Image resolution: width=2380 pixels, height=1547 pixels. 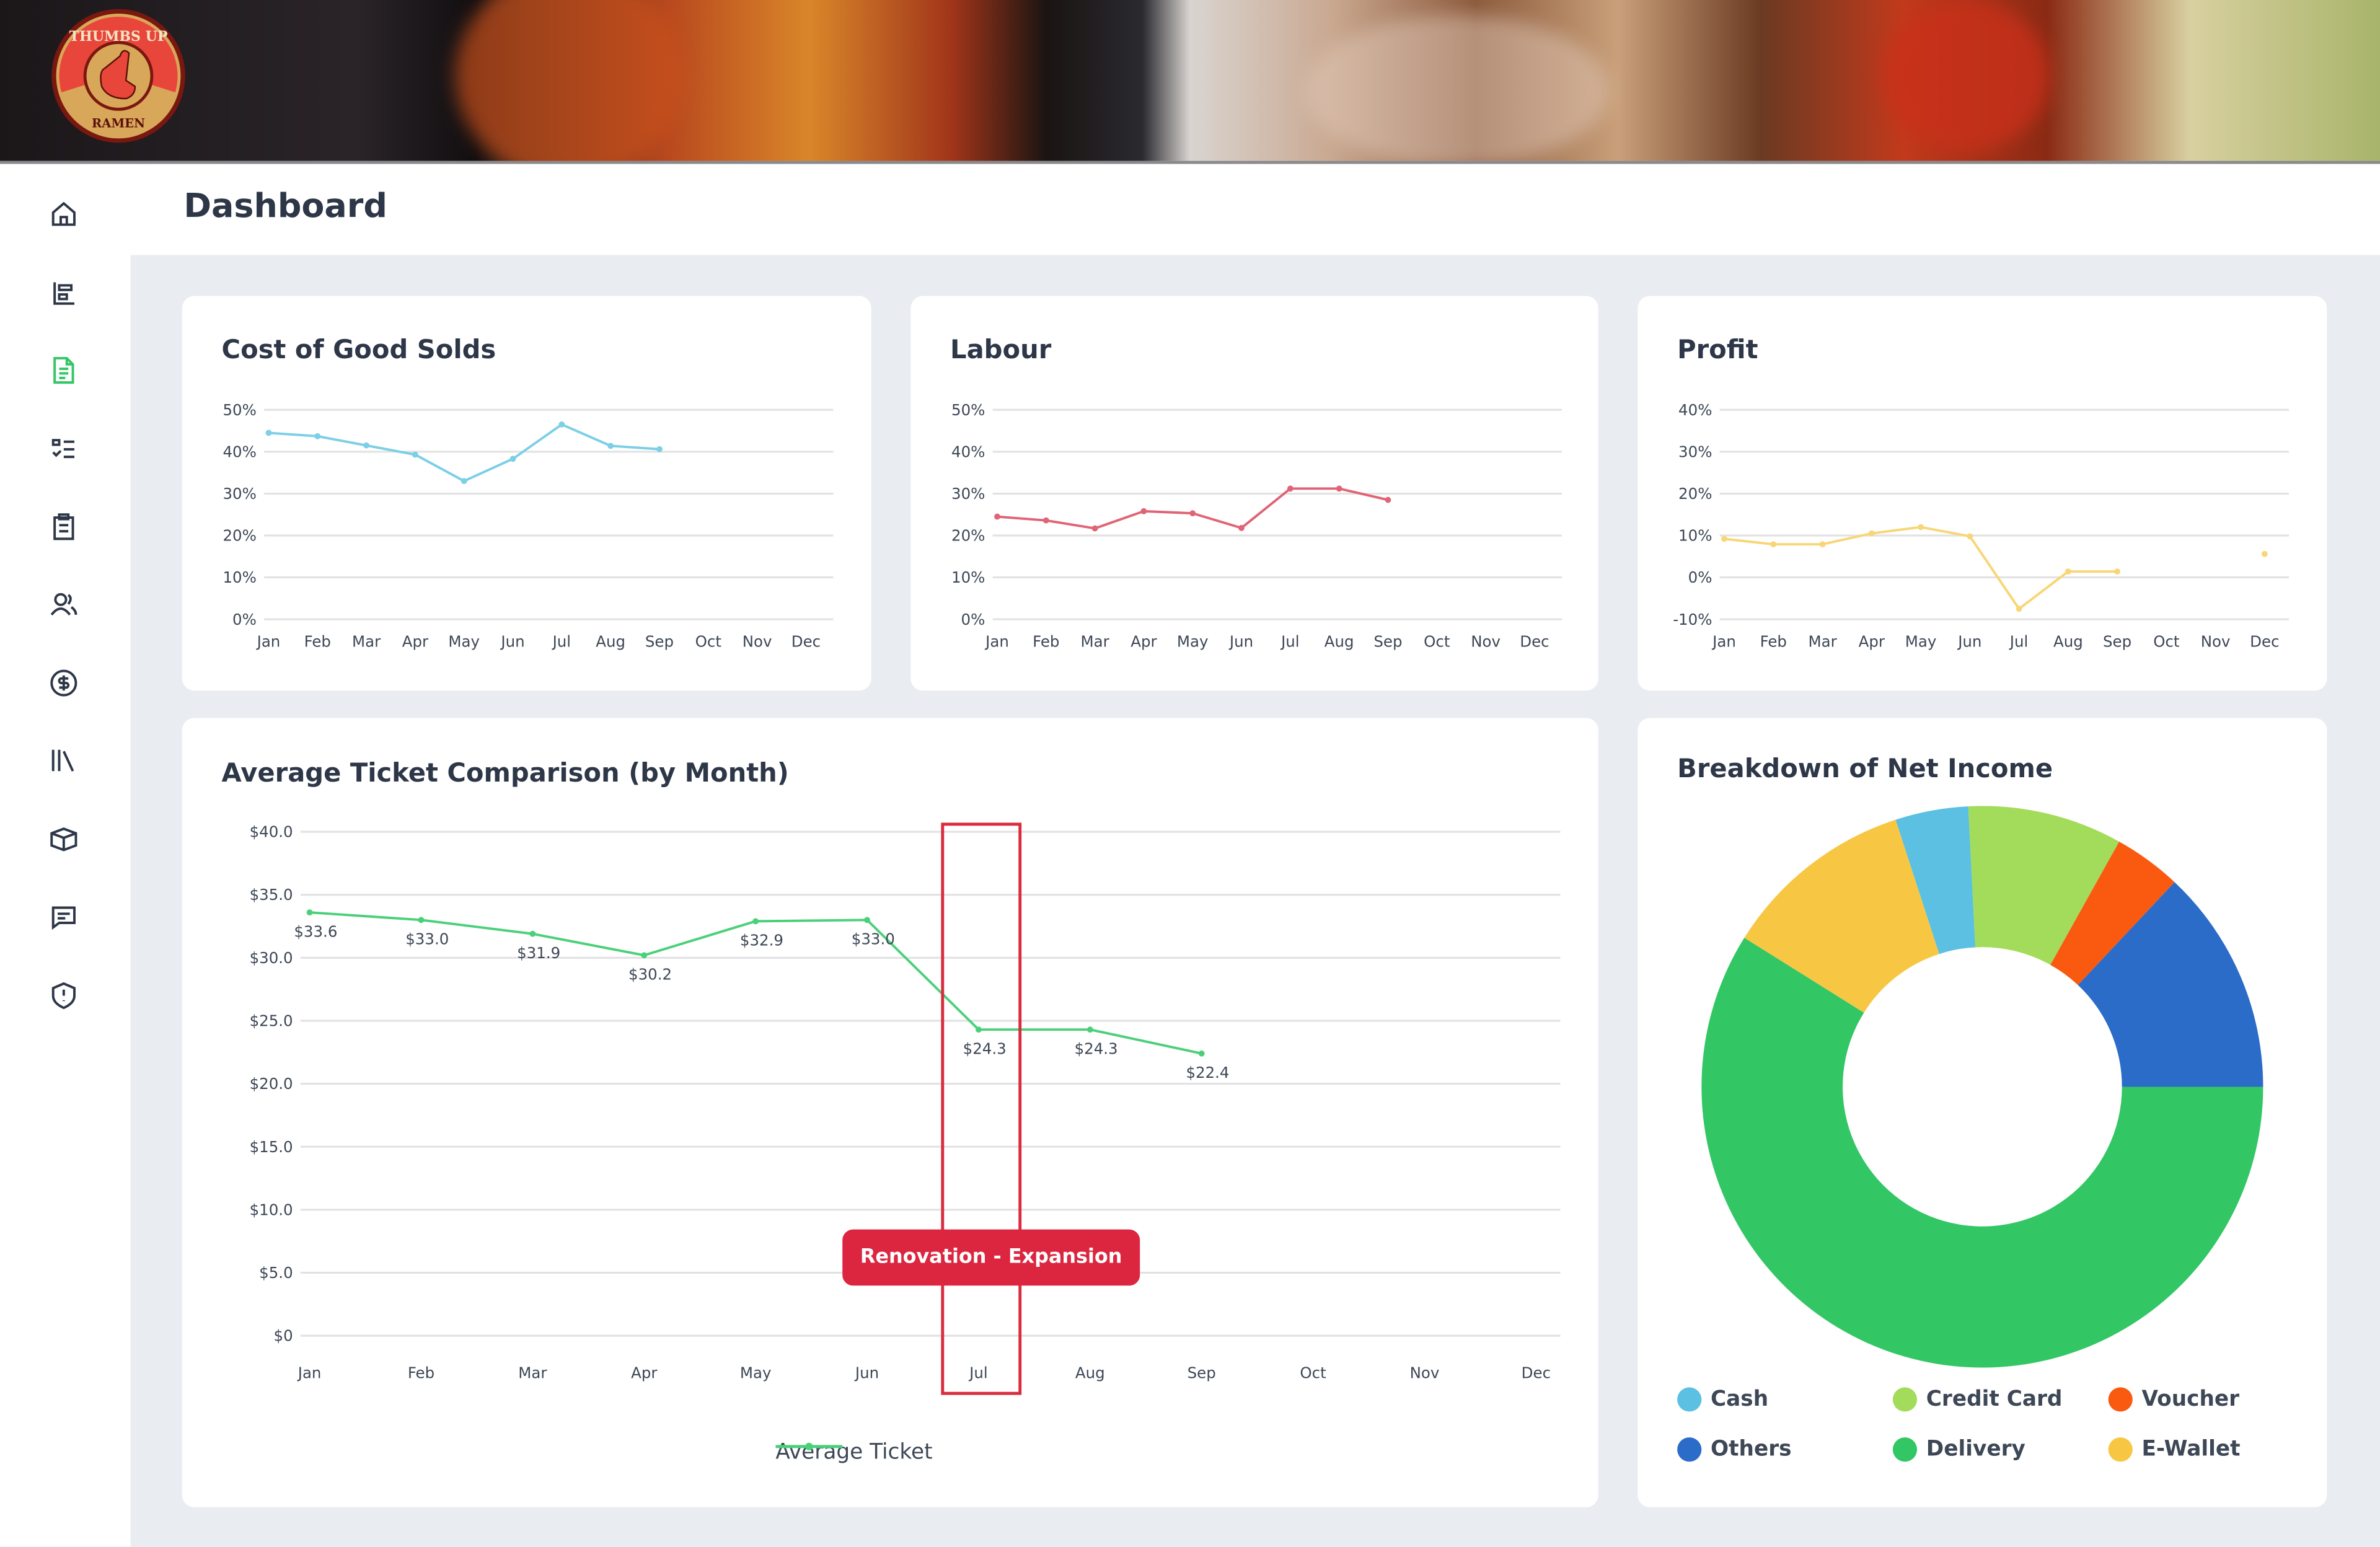 What do you see at coordinates (63, 293) in the screenshot?
I see `bar-chart-icon` at bounding box center [63, 293].